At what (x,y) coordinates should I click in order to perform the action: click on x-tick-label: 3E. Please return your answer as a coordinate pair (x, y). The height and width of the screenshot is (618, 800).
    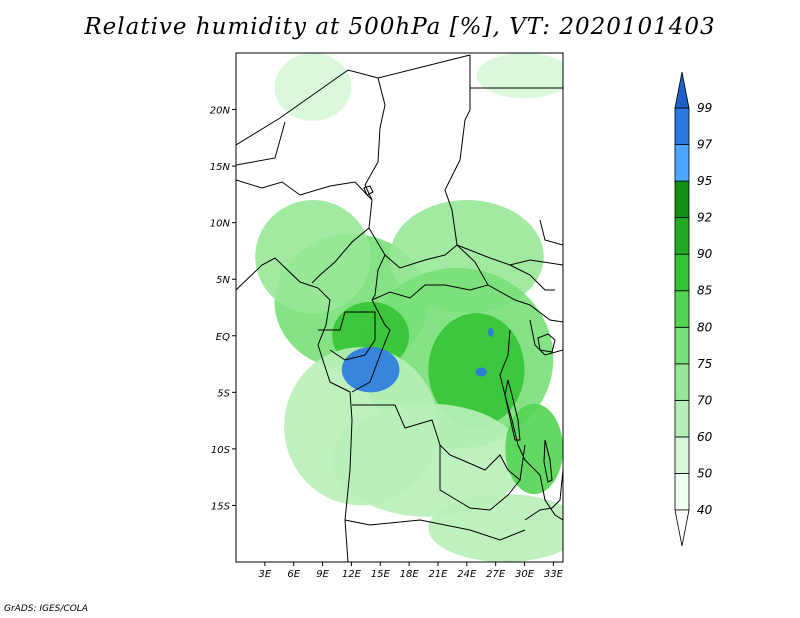
    Looking at the image, I should click on (265, 574).